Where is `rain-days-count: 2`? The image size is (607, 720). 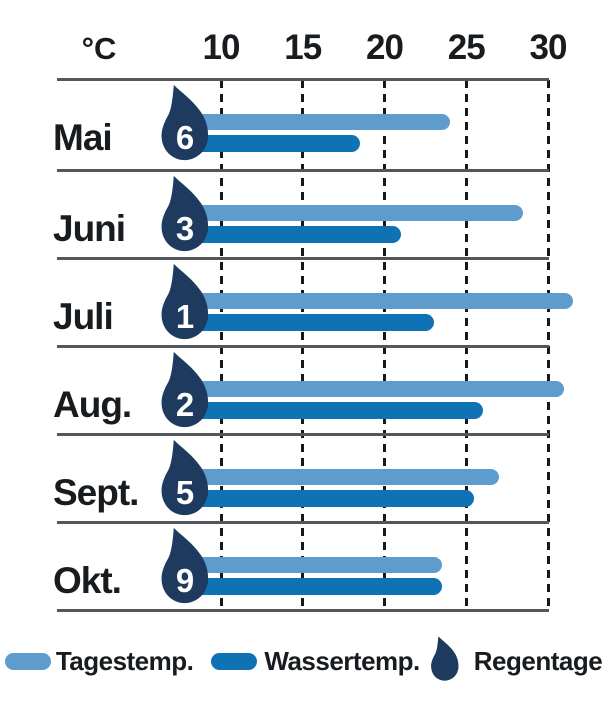
rain-days-count: 2 is located at coordinates (185, 404).